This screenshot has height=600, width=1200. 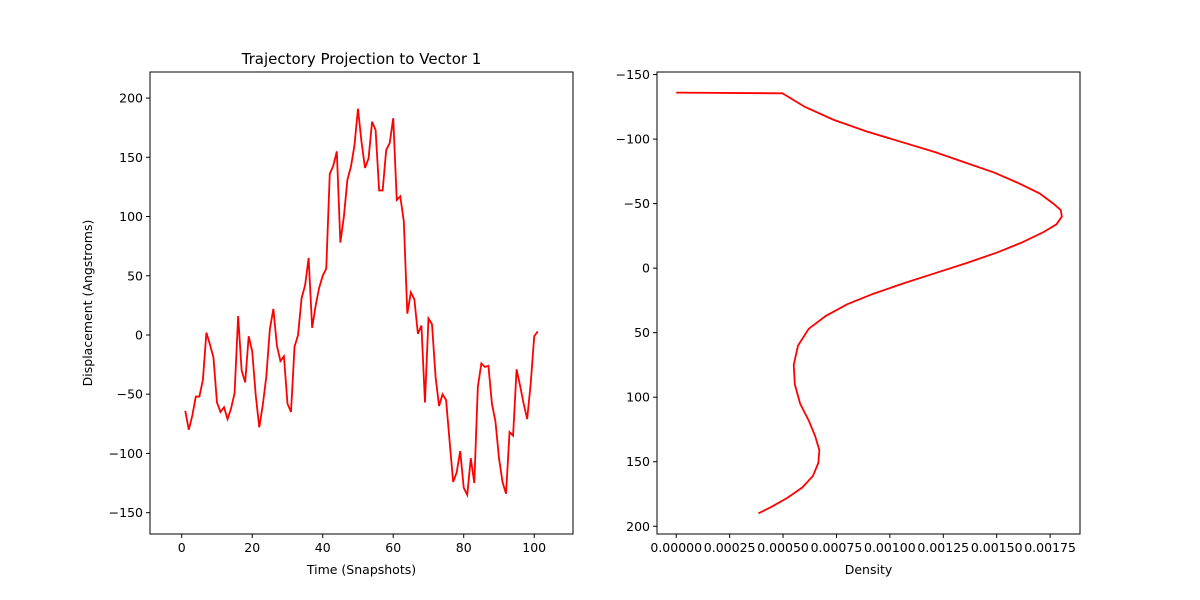 What do you see at coordinates (131, 216) in the screenshot?
I see `left-y-tick-label: 100` at bounding box center [131, 216].